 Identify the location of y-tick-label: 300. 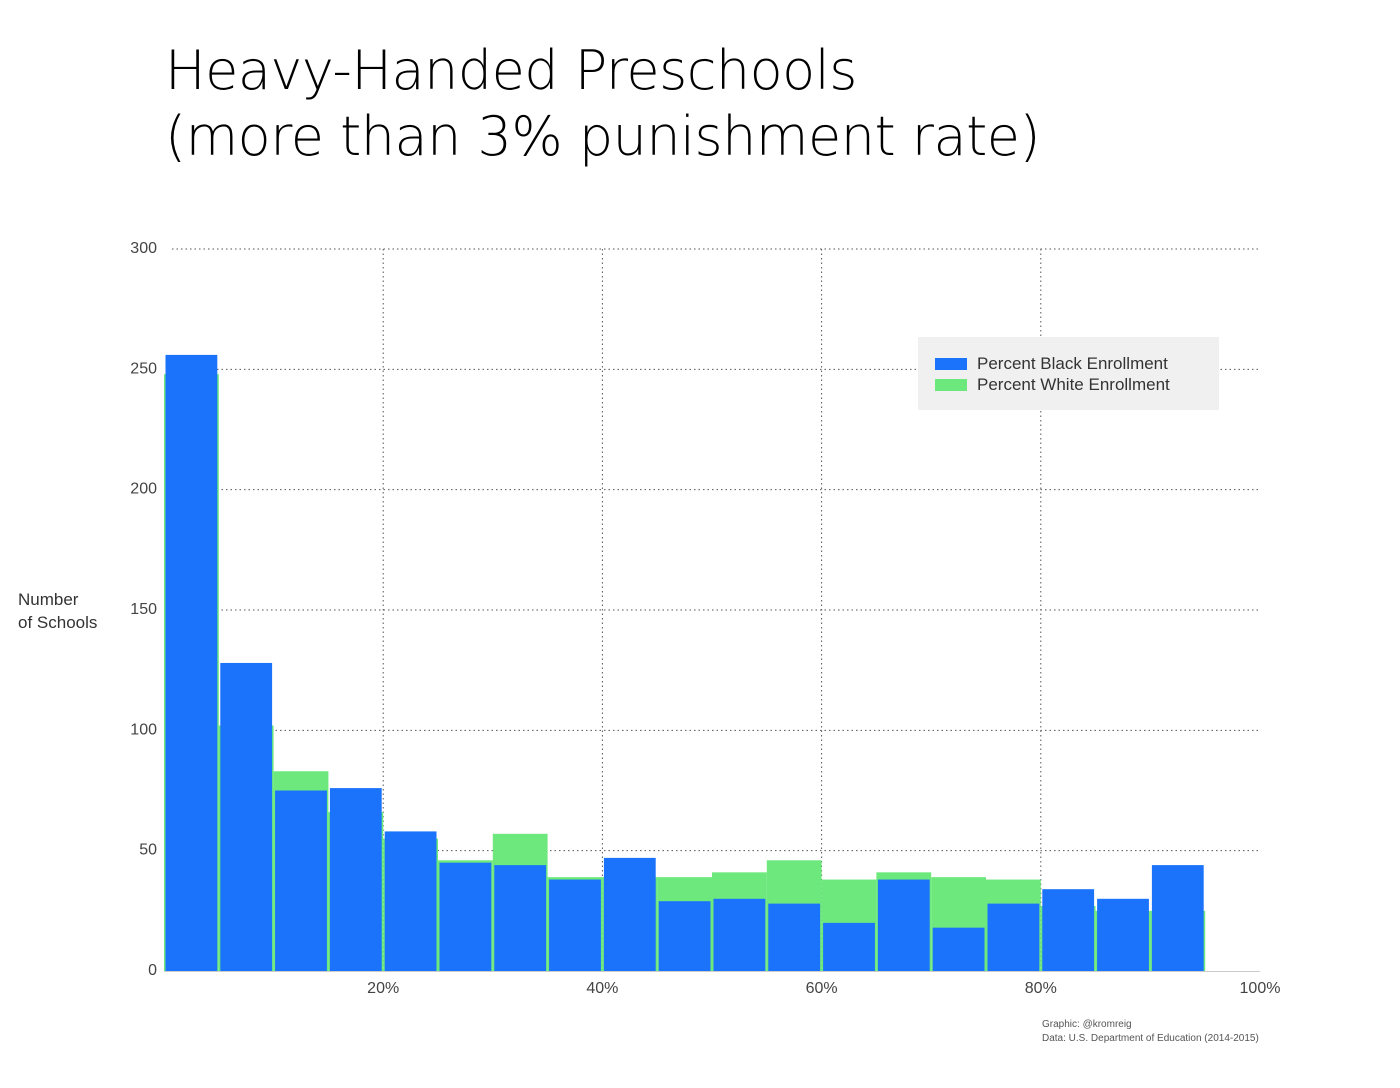
(143, 248).